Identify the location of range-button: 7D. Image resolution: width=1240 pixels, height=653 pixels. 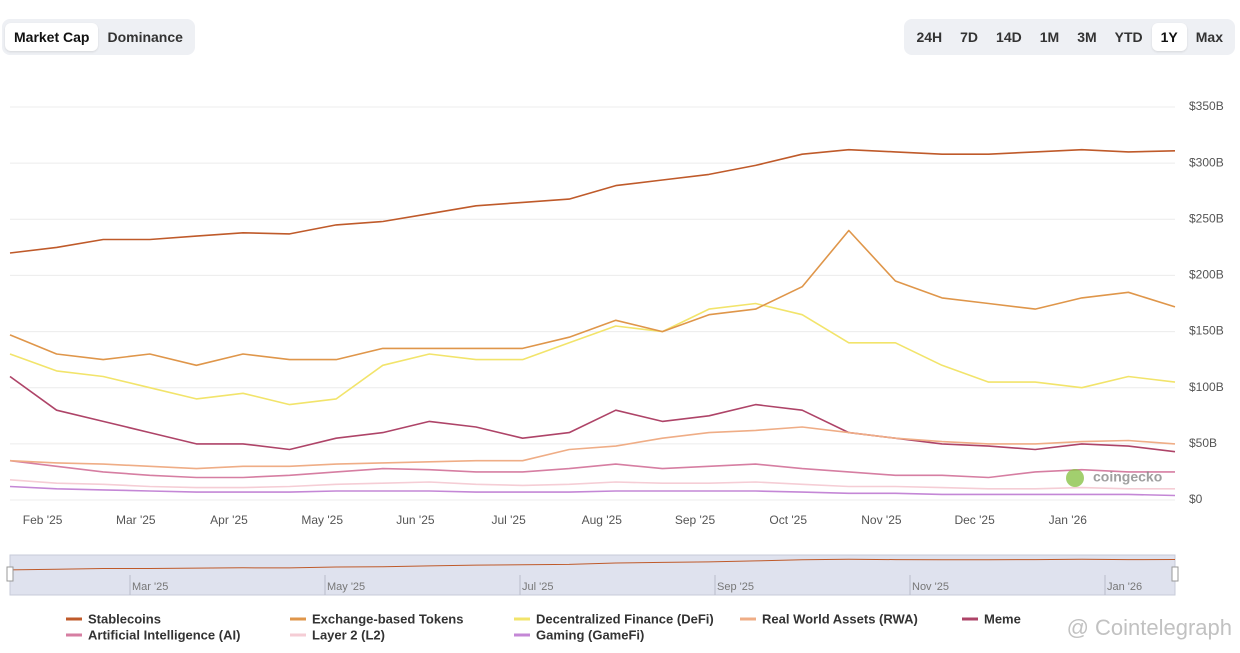
(969, 37).